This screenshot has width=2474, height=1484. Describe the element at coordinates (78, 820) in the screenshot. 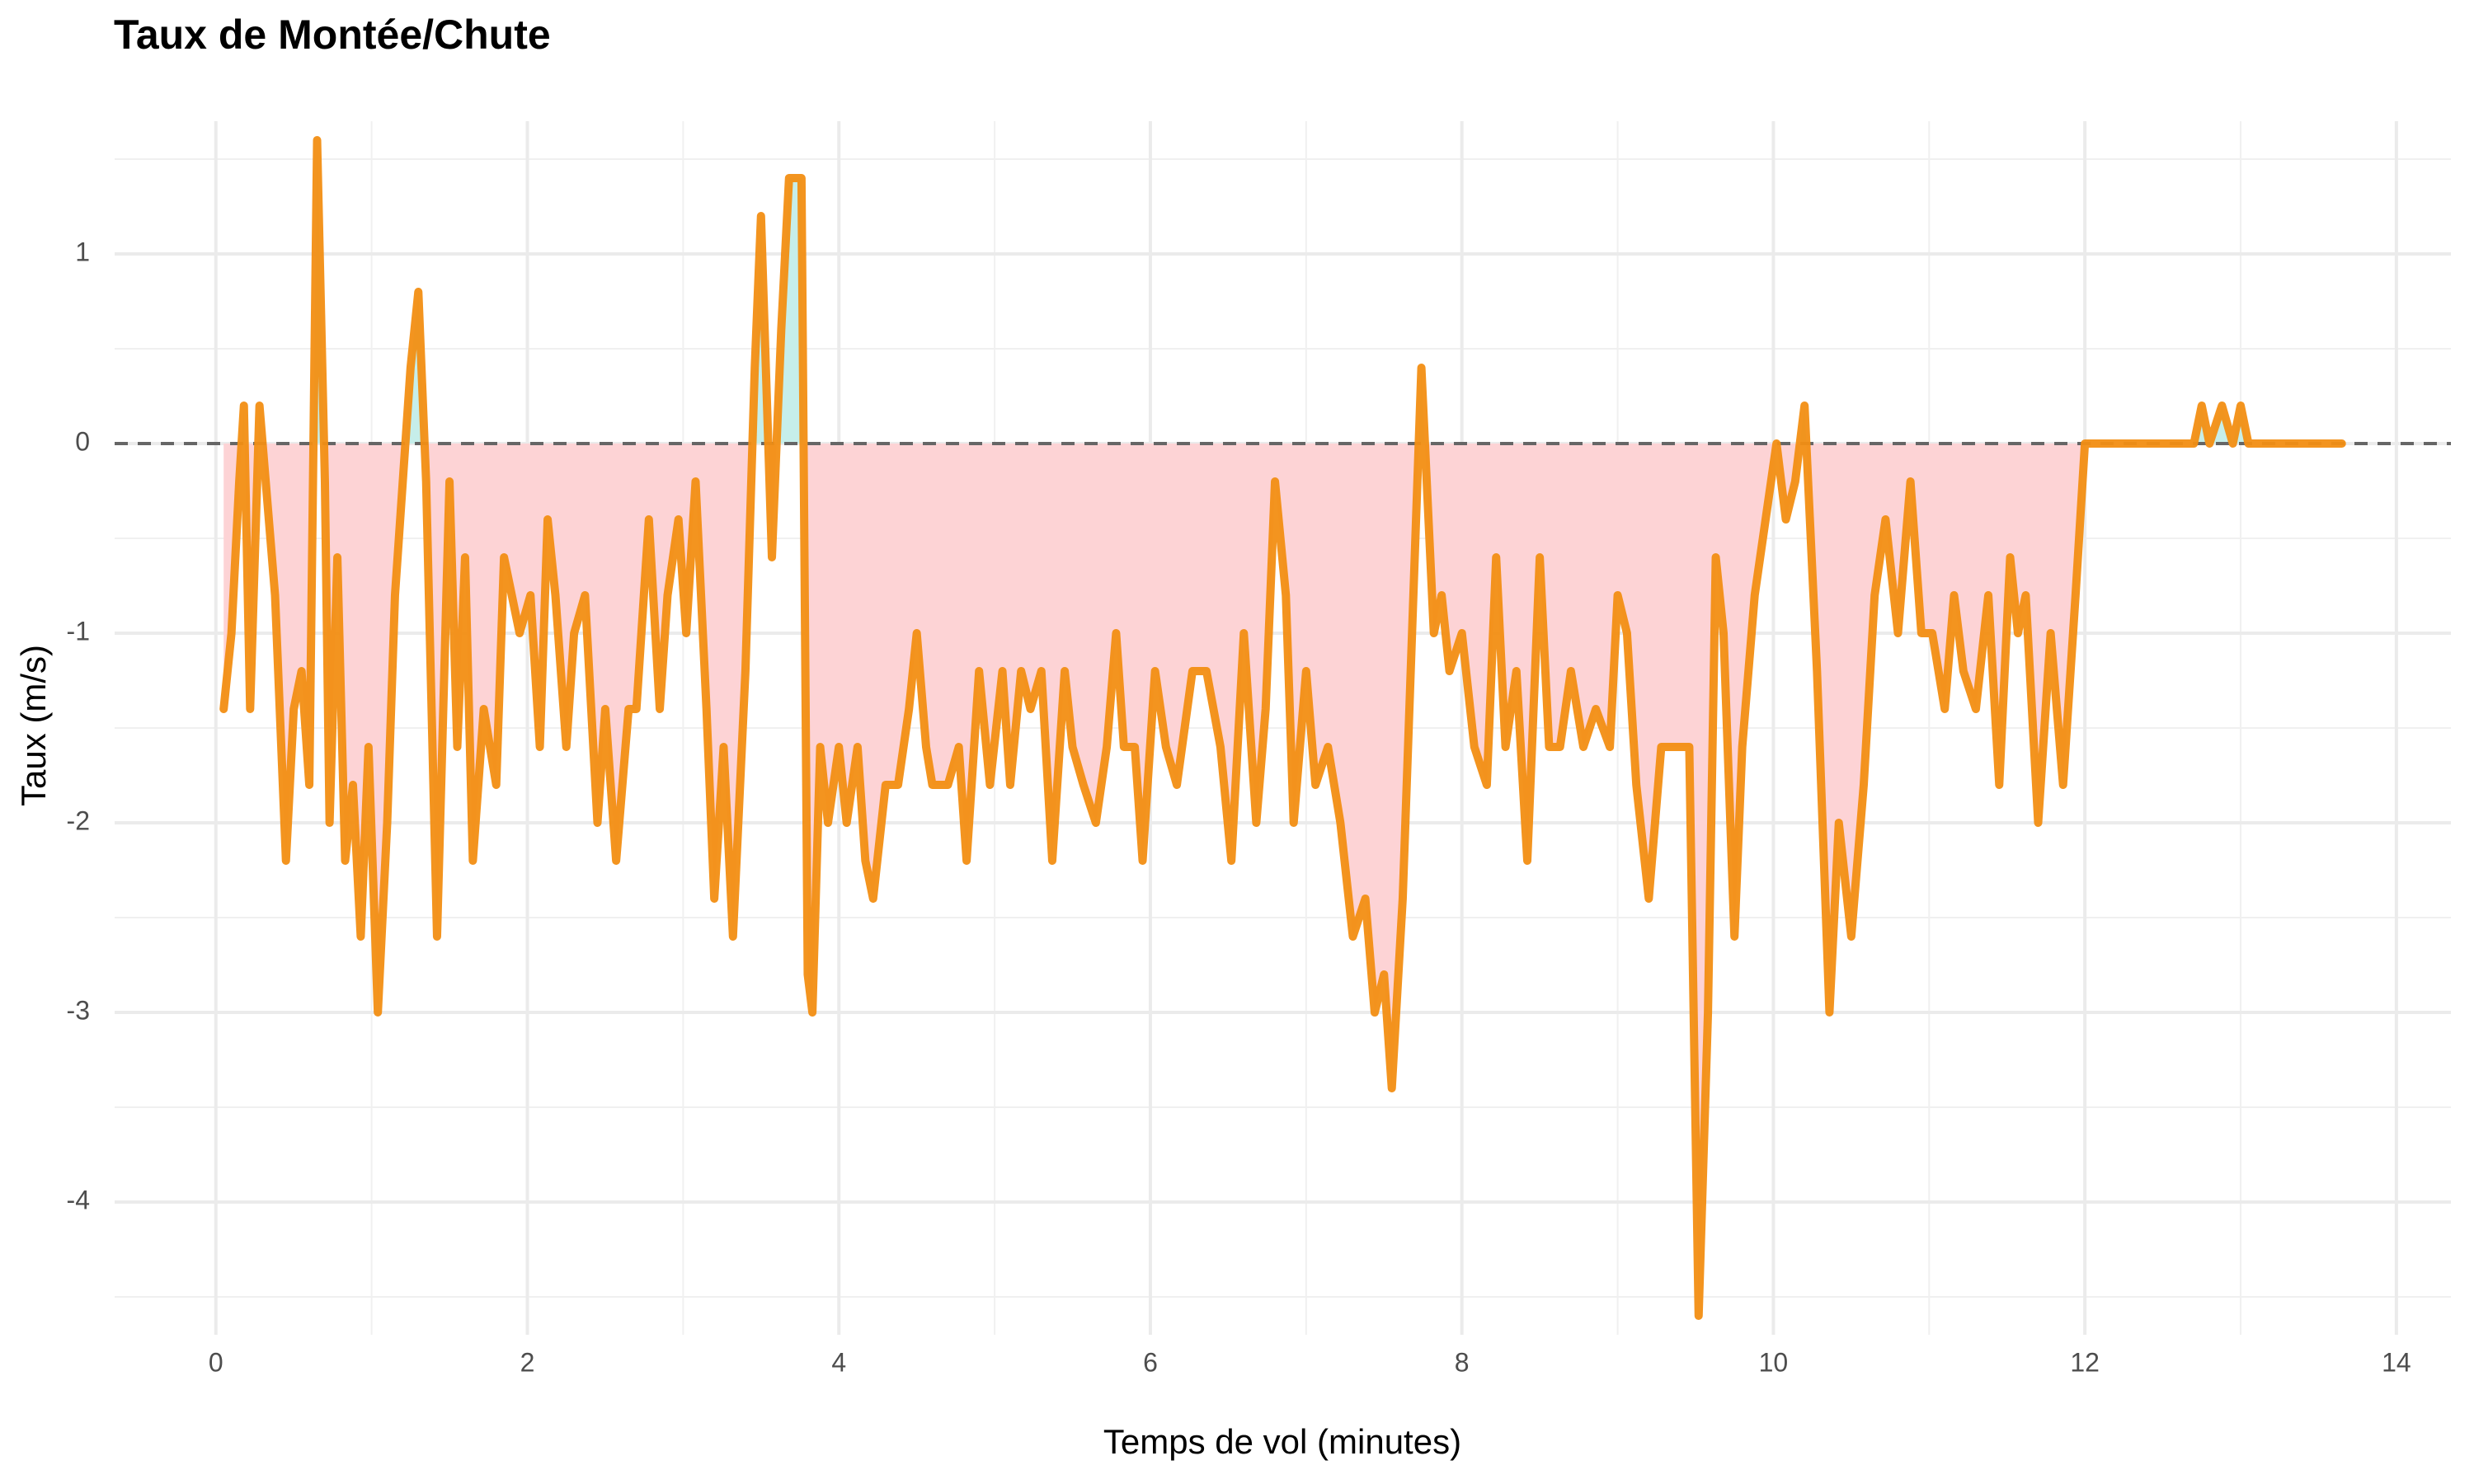

I see `y-tick-label: -2` at that location.